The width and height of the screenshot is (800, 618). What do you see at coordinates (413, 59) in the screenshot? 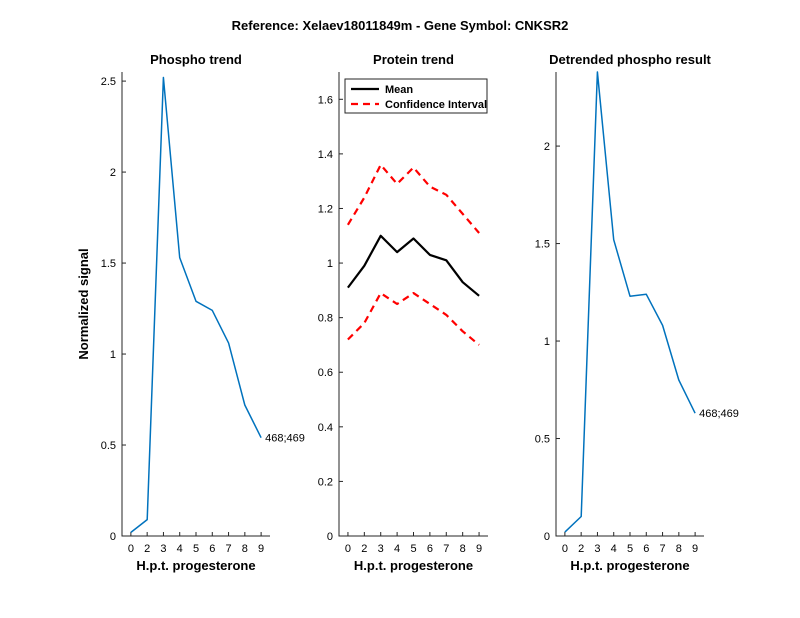
I see `panel-title: Protein trend` at bounding box center [413, 59].